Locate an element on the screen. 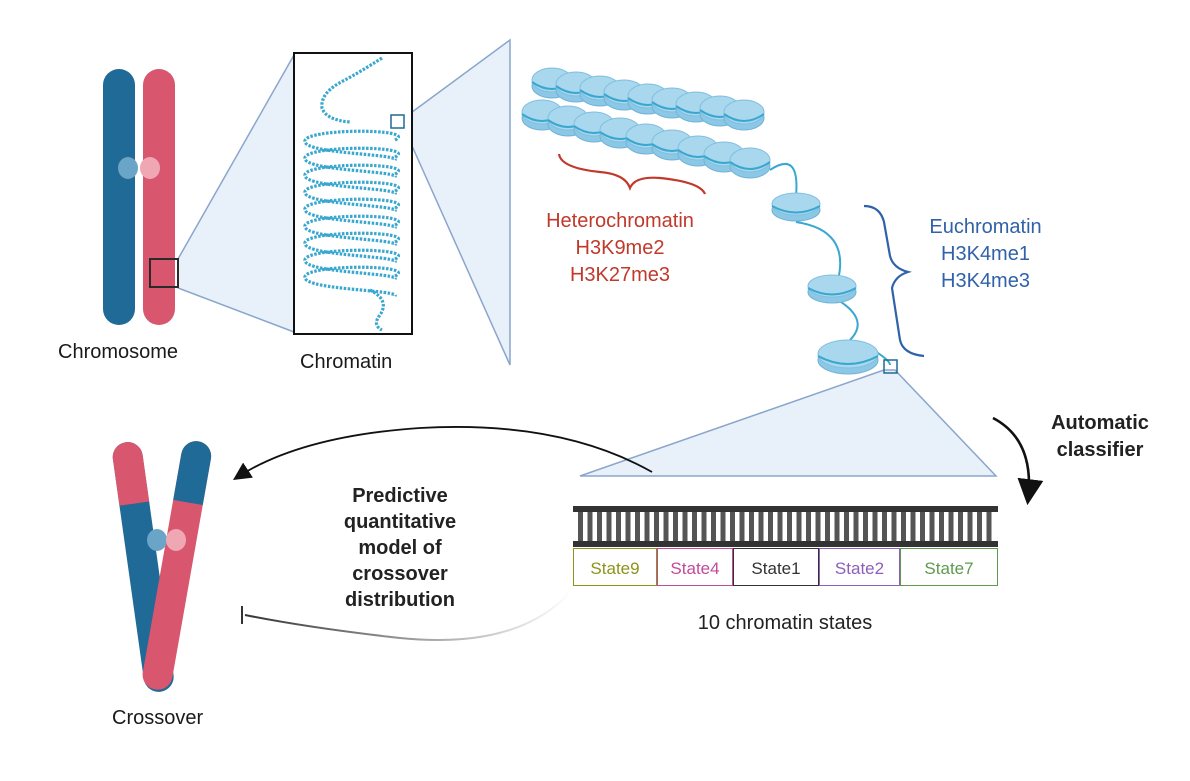  nucleosome-zoom-box is located at coordinates (890, 366).